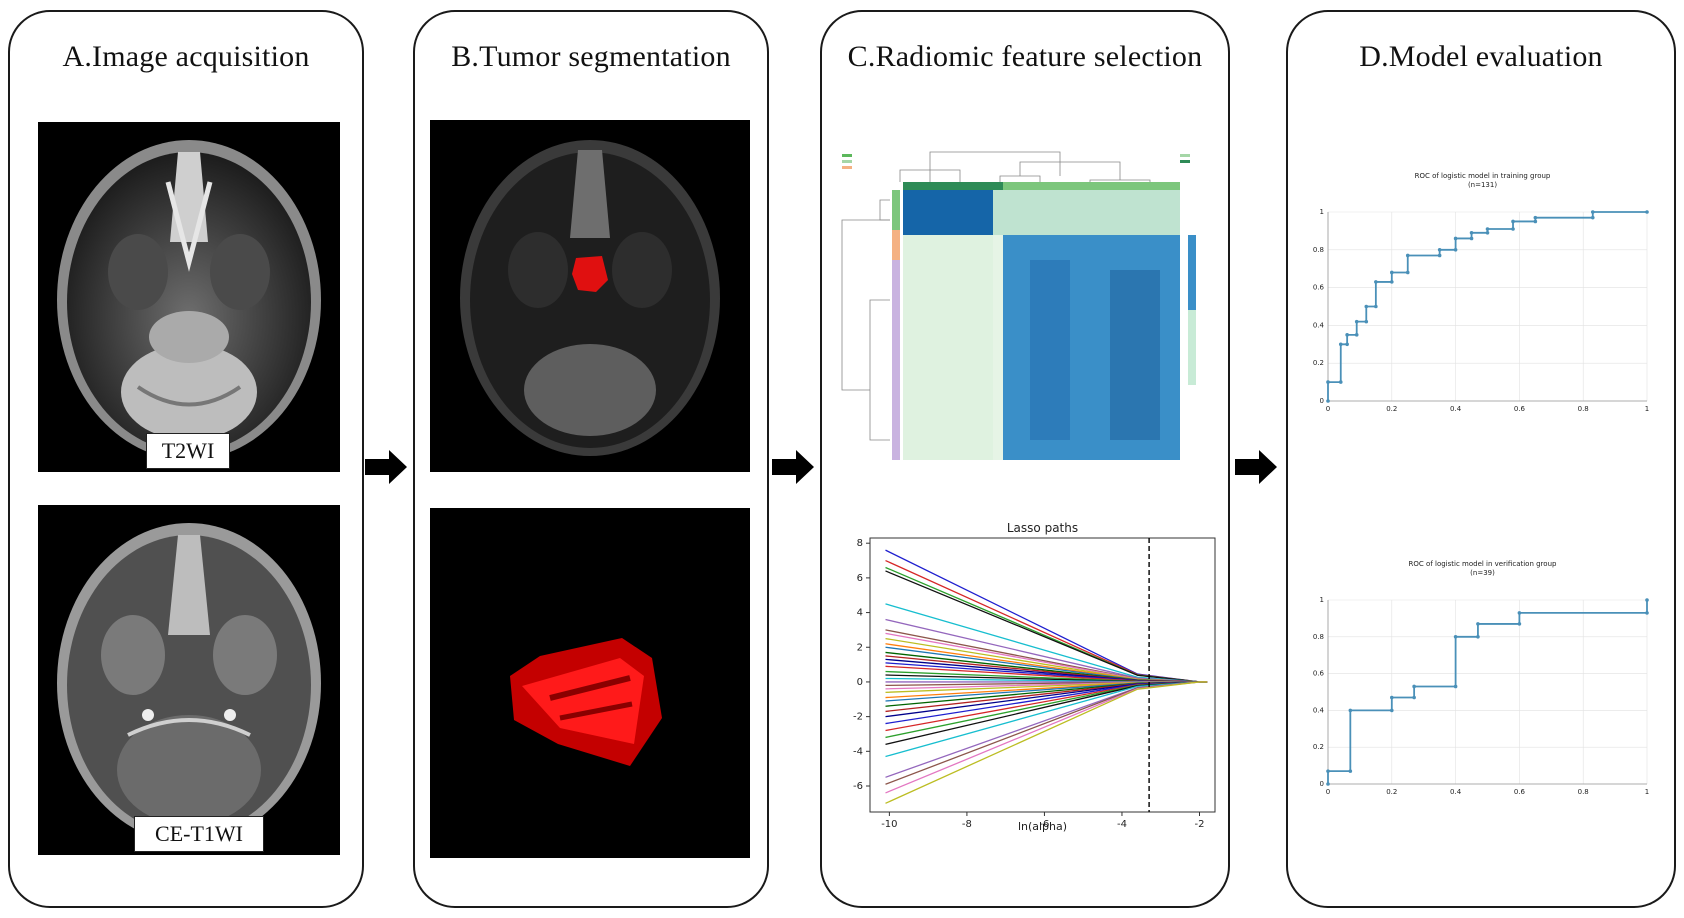 The width and height of the screenshot is (1684, 918). Describe the element at coordinates (1046, 742) in the screenshot. I see `lasso-path-line` at that location.